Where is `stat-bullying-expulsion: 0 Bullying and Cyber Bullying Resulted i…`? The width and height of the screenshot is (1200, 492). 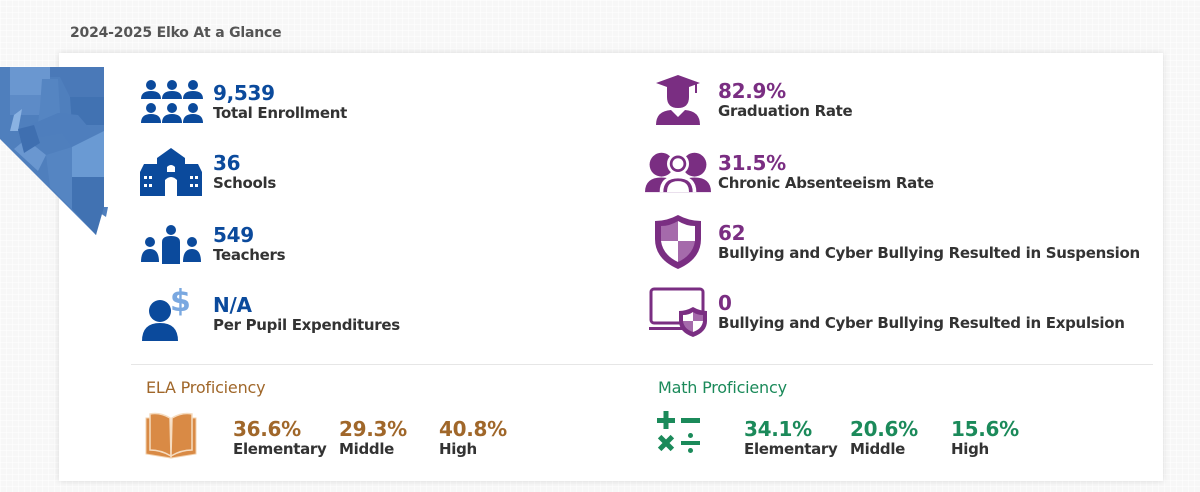 stat-bullying-expulsion: 0 Bullying and Cyber Bullying Resulted i… is located at coordinates (885, 312).